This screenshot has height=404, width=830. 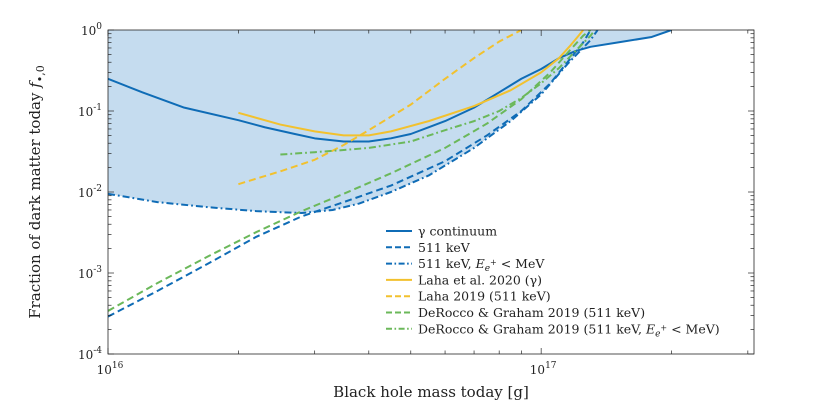 What do you see at coordinates (431, 392) in the screenshot?
I see `x-axis-label: Black hole mass today [g]` at bounding box center [431, 392].